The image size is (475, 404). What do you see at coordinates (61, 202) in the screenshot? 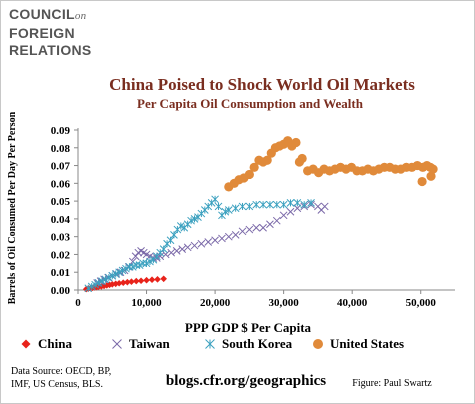
I see `y-tick-label: 0.05` at bounding box center [61, 202].